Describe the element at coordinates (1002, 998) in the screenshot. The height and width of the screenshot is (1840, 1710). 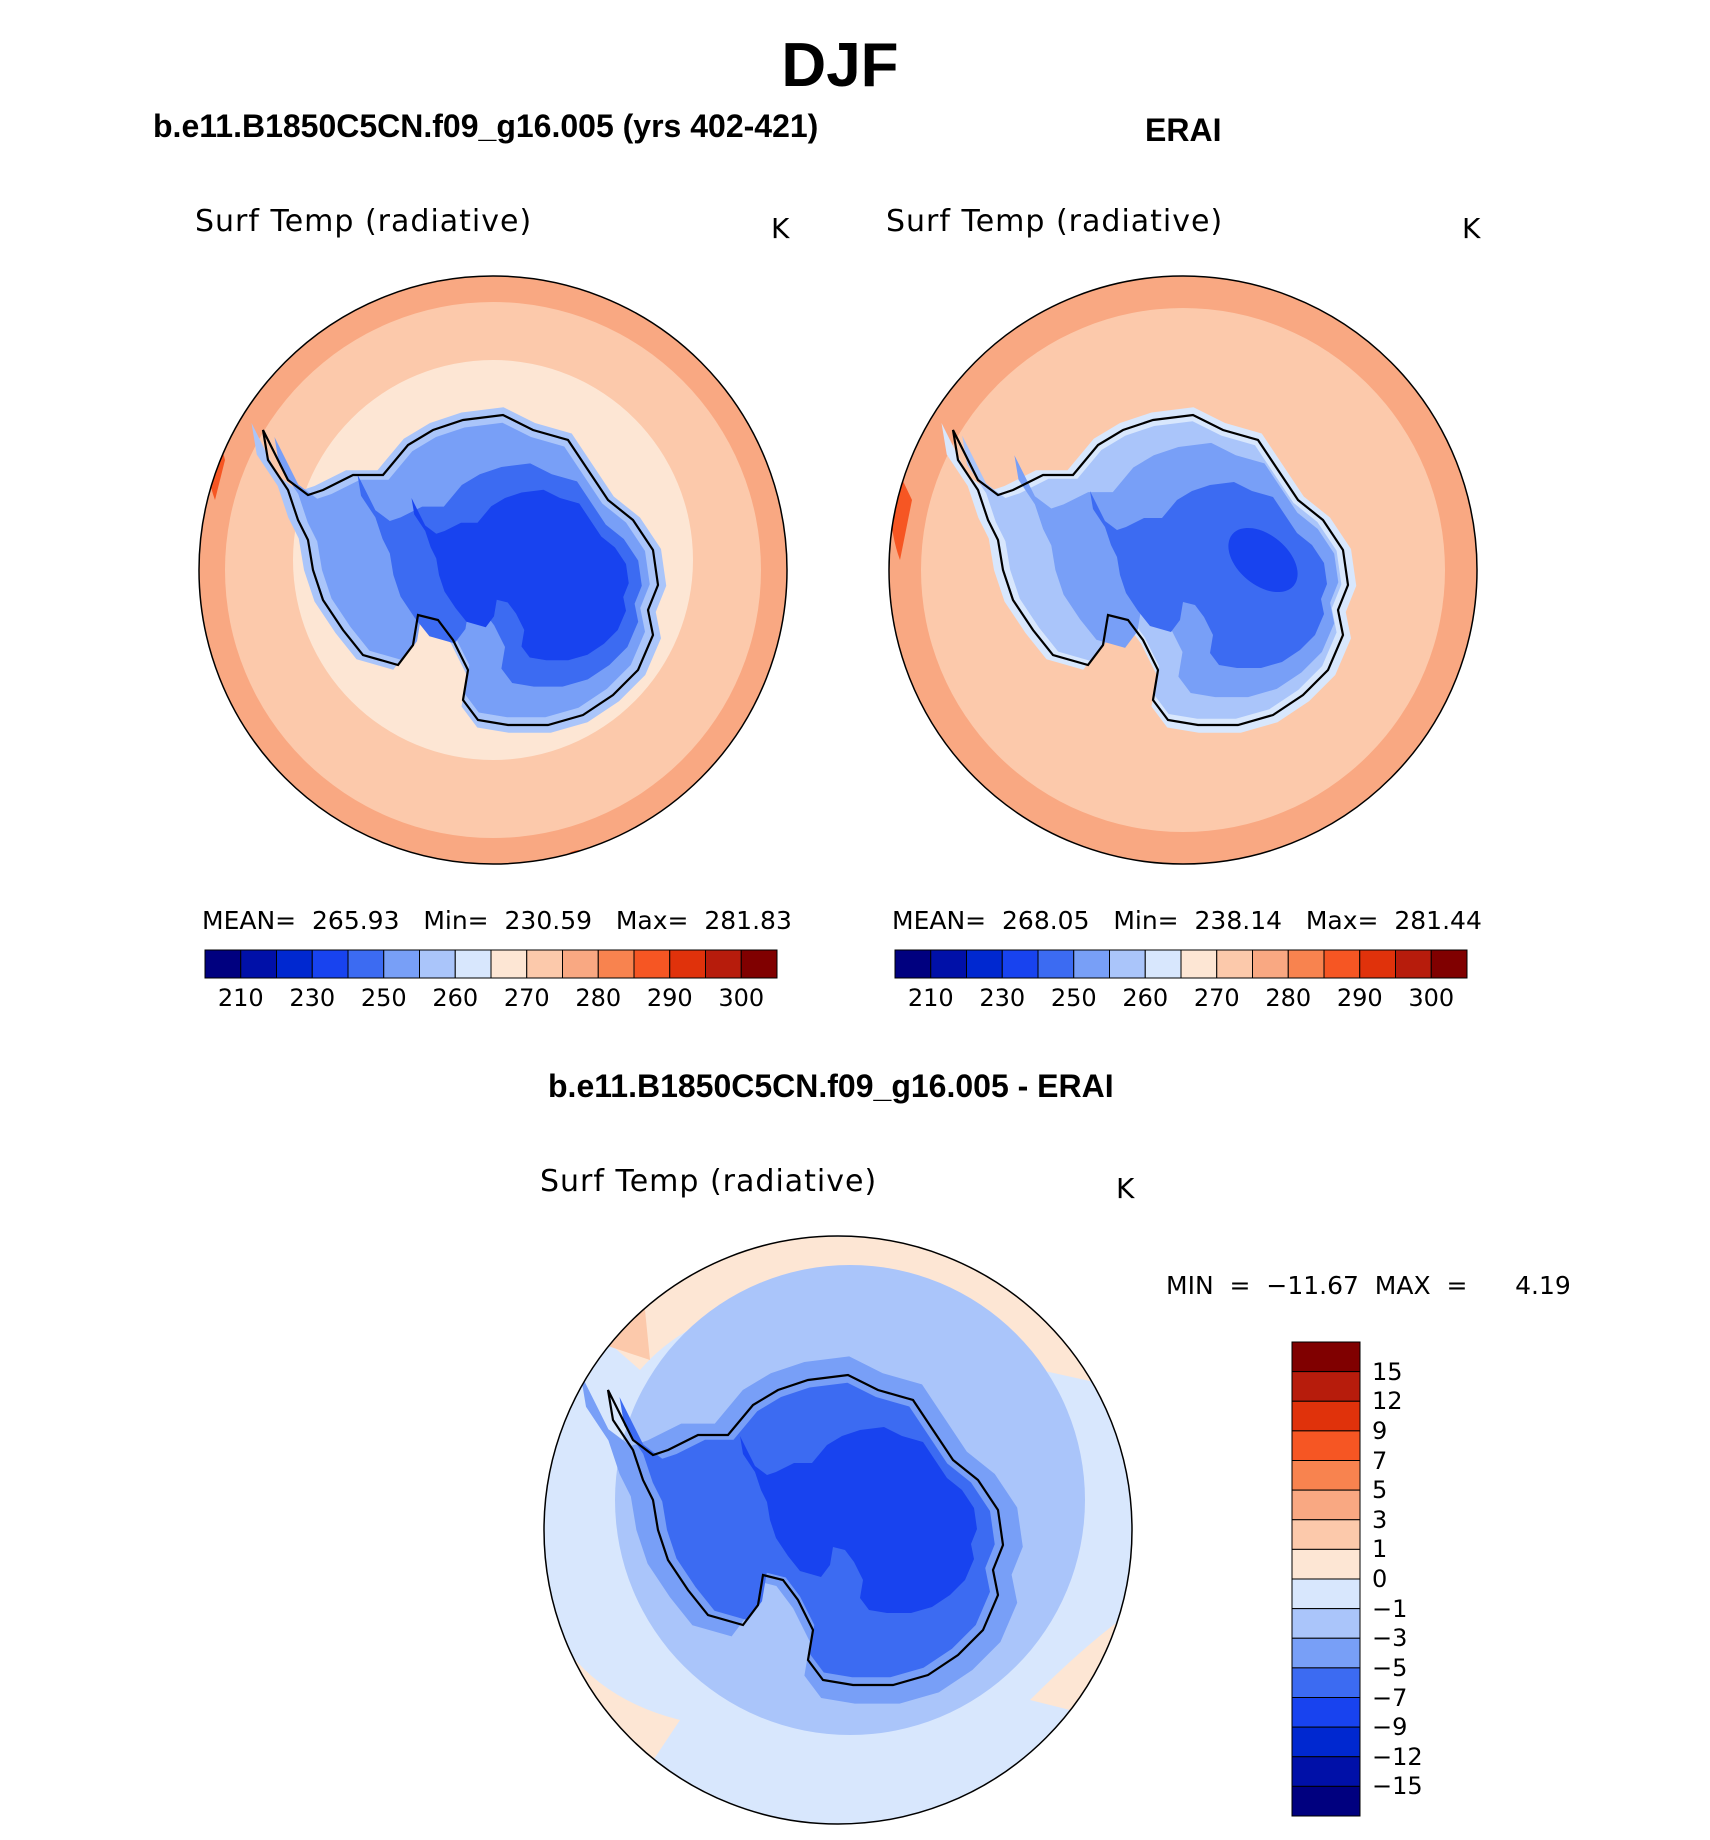
I see `colorbar-tick-label: 230` at that location.